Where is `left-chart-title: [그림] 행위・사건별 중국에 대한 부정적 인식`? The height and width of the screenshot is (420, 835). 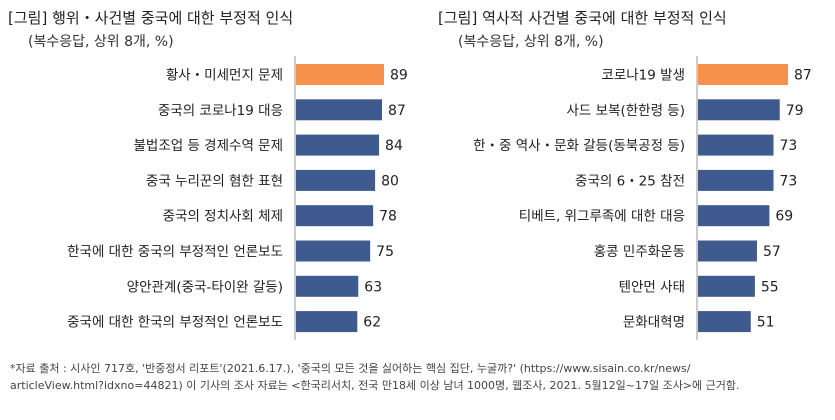
left-chart-title: [그림] 행위・사건별 중국에 대한 부정적 인식 is located at coordinates (151, 18).